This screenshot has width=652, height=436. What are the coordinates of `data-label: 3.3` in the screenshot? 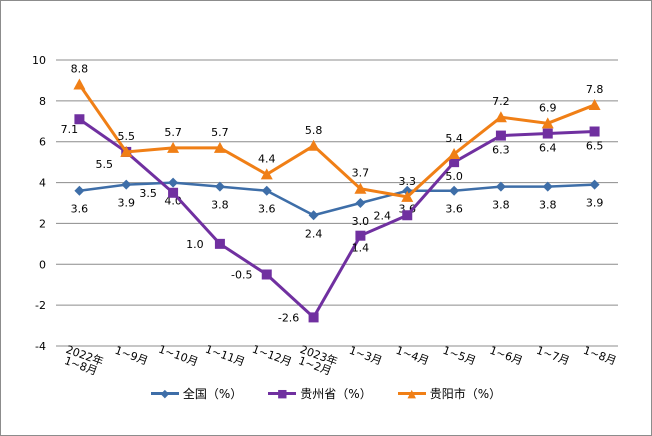 It's located at (408, 181).